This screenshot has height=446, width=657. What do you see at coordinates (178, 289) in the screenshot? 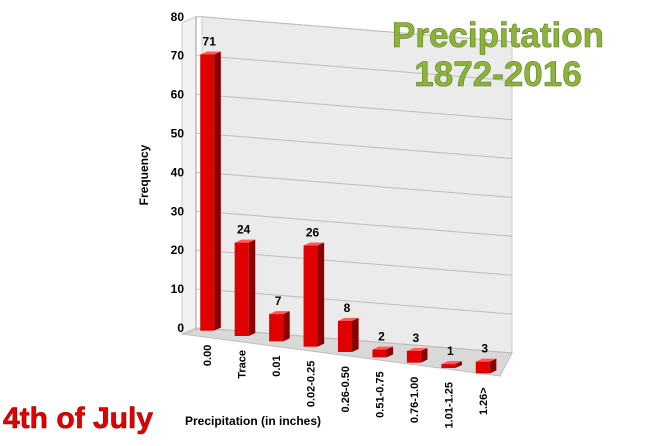
I see `y-tick-label: 10` at bounding box center [178, 289].